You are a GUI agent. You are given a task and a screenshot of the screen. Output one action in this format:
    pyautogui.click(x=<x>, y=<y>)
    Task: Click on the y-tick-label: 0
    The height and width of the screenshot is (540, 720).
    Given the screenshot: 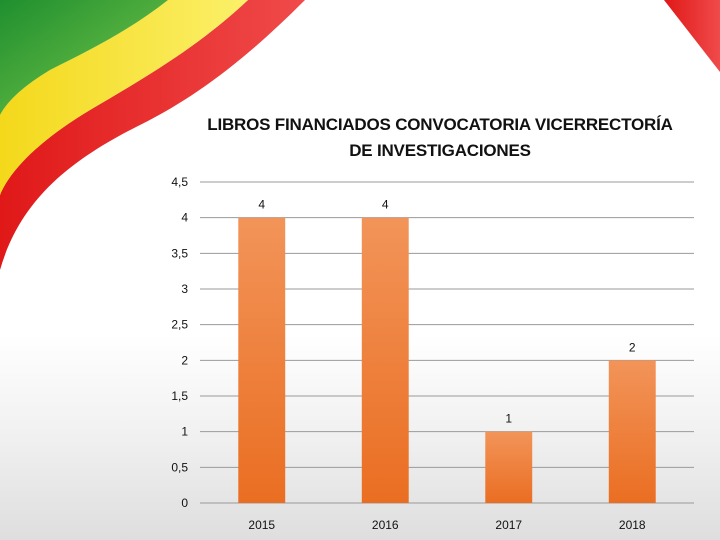 What is the action you would take?
    pyautogui.click(x=184, y=503)
    